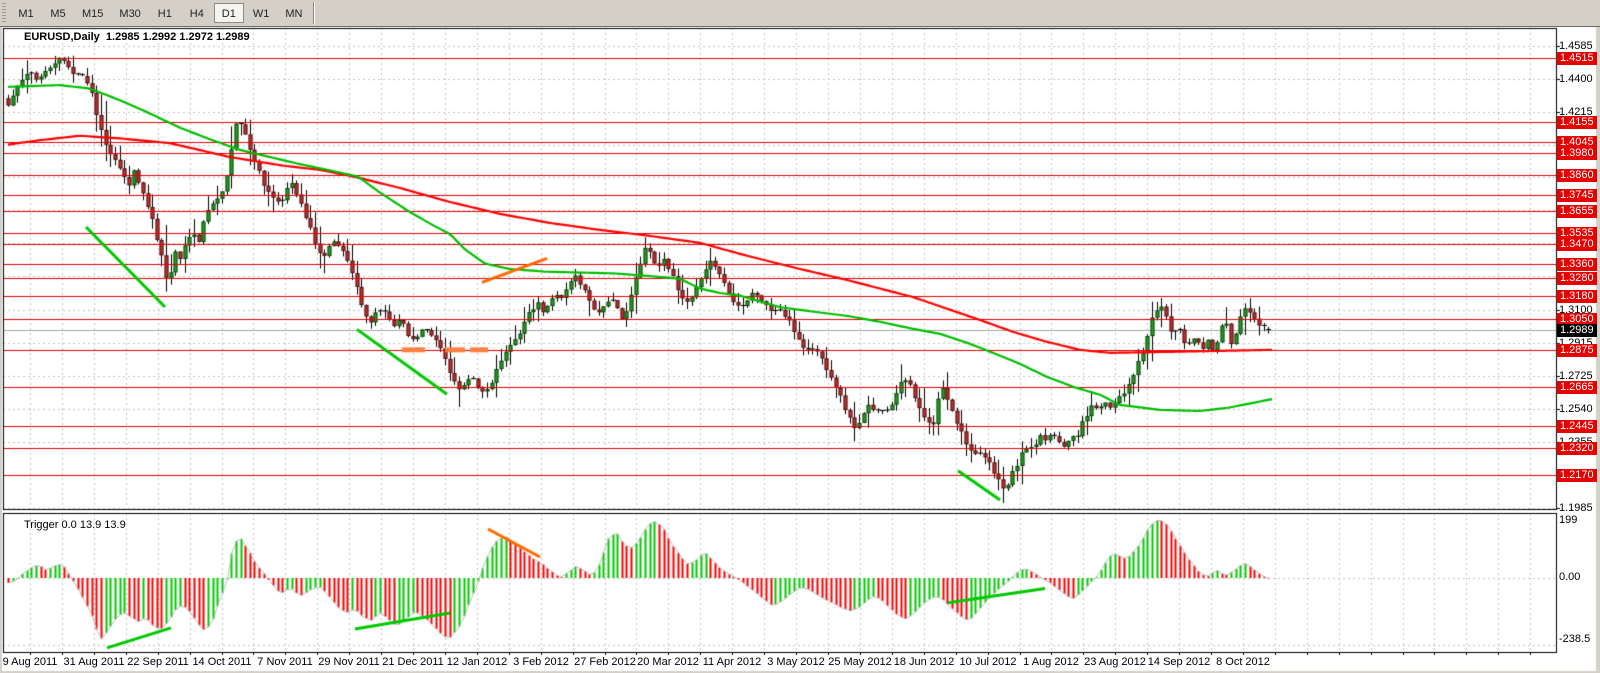  I want to click on price-label: 1.2725, so click(1576, 376).